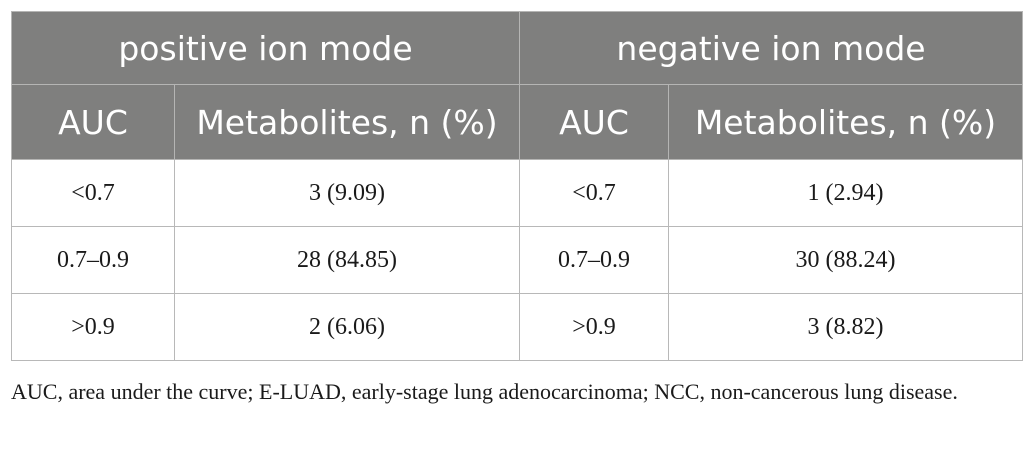 The image size is (1026, 455). I want to click on table-row: >0.9 2 (6.06) >0.9 3 (8.82), so click(517, 327).